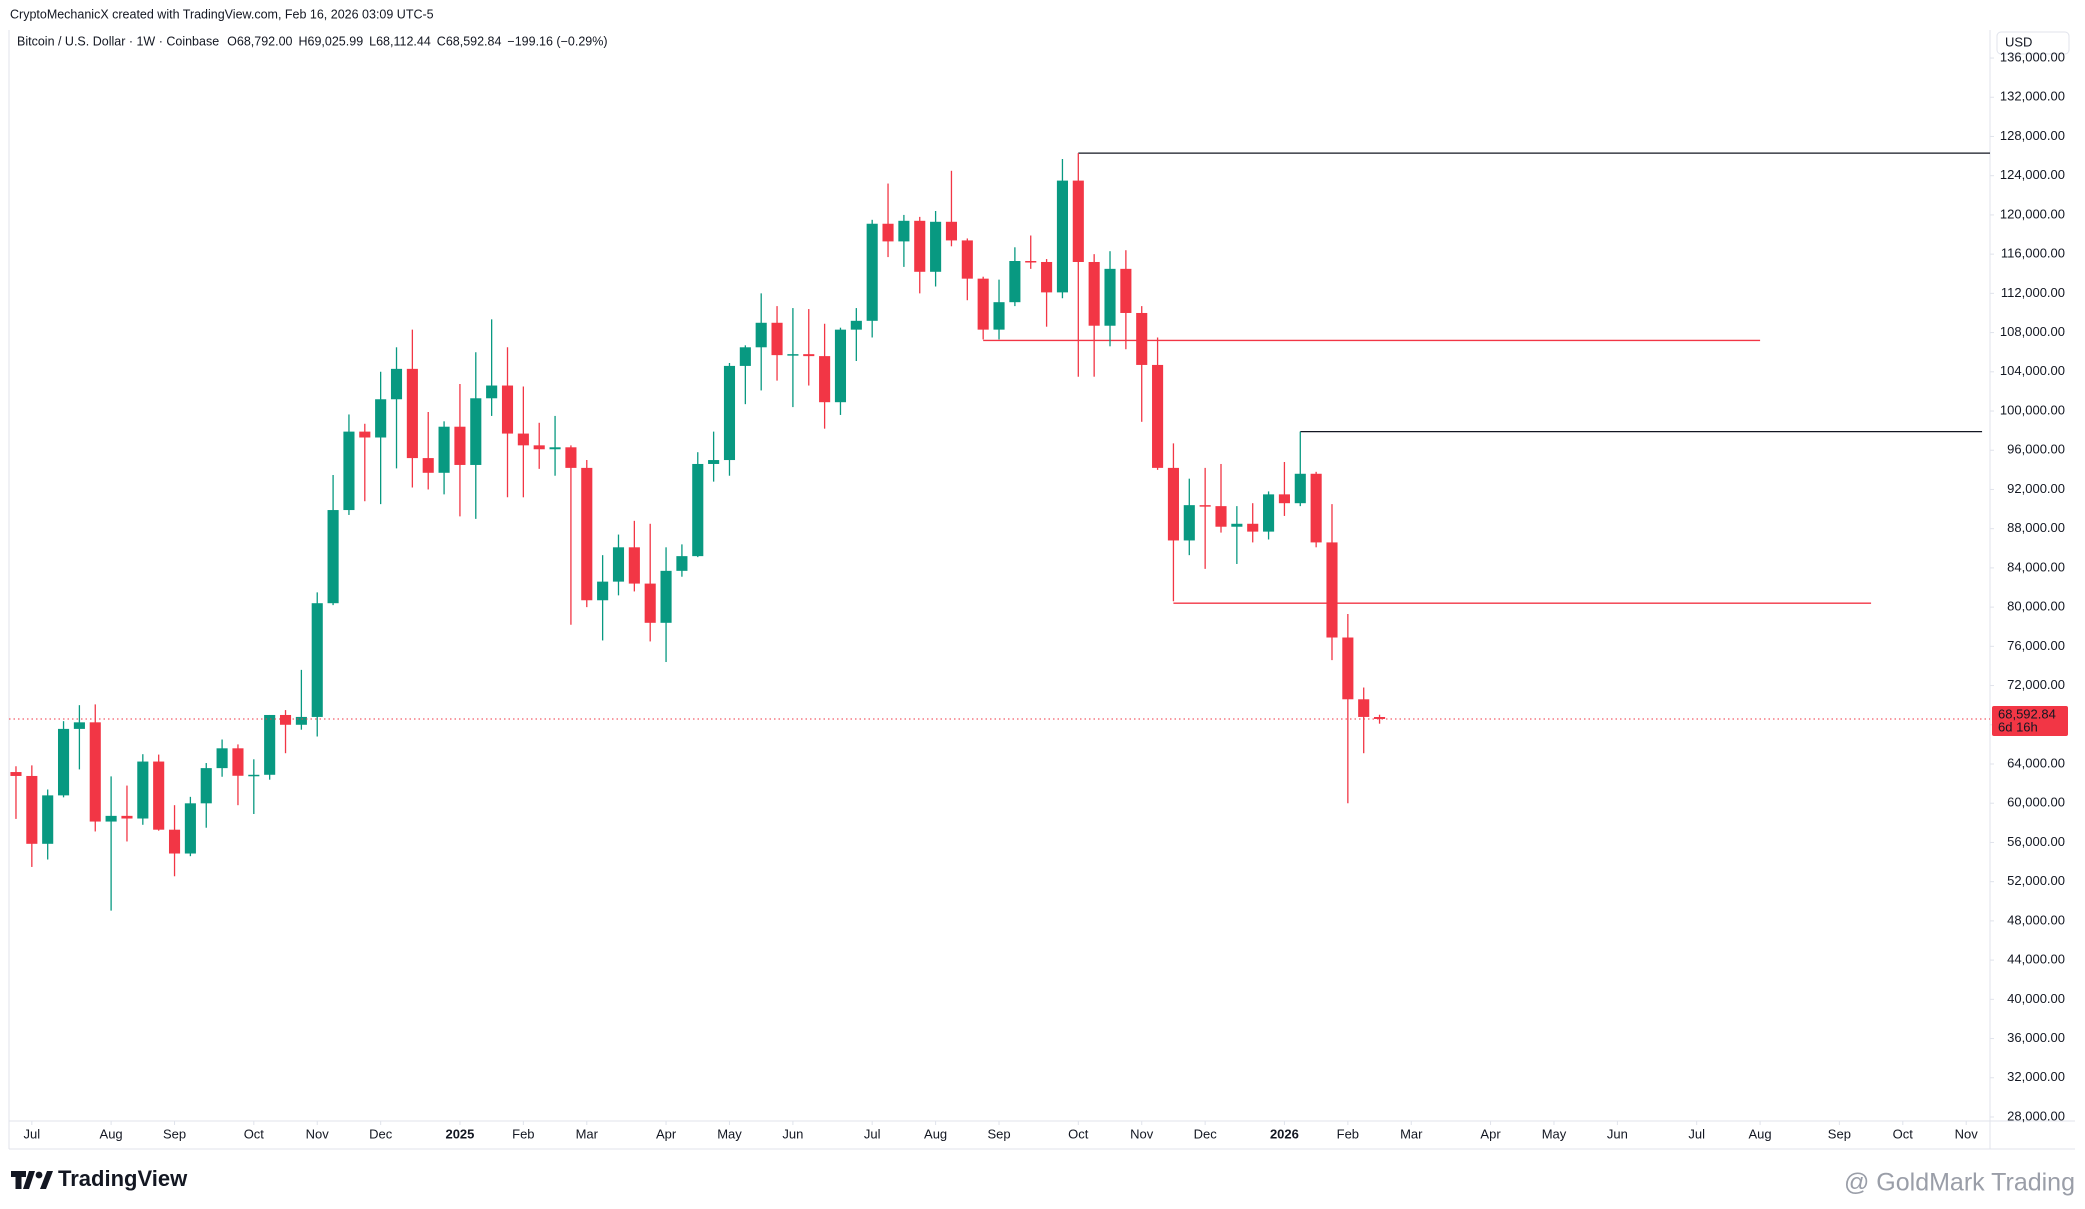  I want to click on y-tick-label: 32,000.00, so click(2036, 1076).